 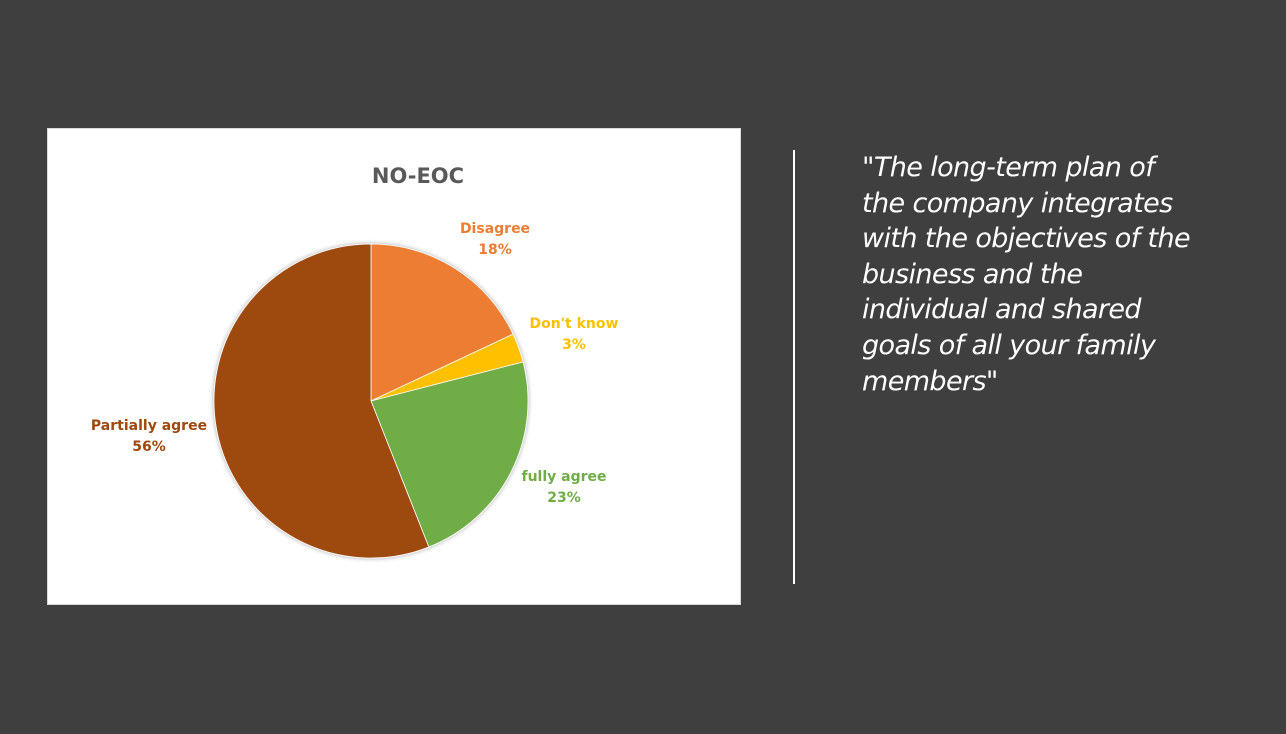 What do you see at coordinates (574, 324) in the screenshot?
I see `slice-category-label: Don't know` at bounding box center [574, 324].